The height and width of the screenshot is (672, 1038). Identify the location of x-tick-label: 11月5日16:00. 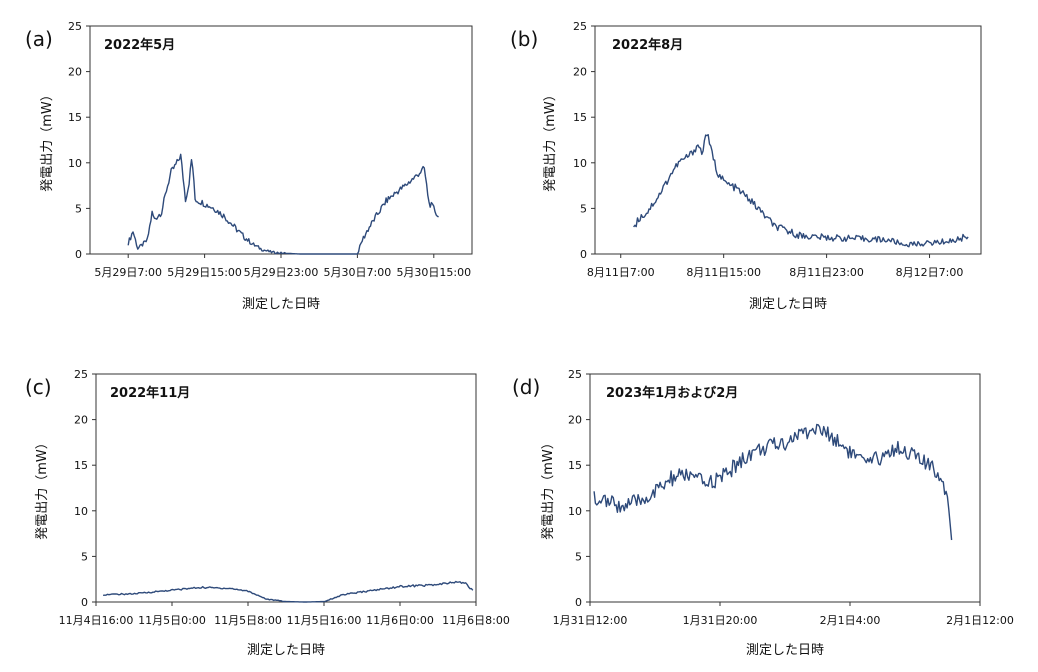
(324, 620).